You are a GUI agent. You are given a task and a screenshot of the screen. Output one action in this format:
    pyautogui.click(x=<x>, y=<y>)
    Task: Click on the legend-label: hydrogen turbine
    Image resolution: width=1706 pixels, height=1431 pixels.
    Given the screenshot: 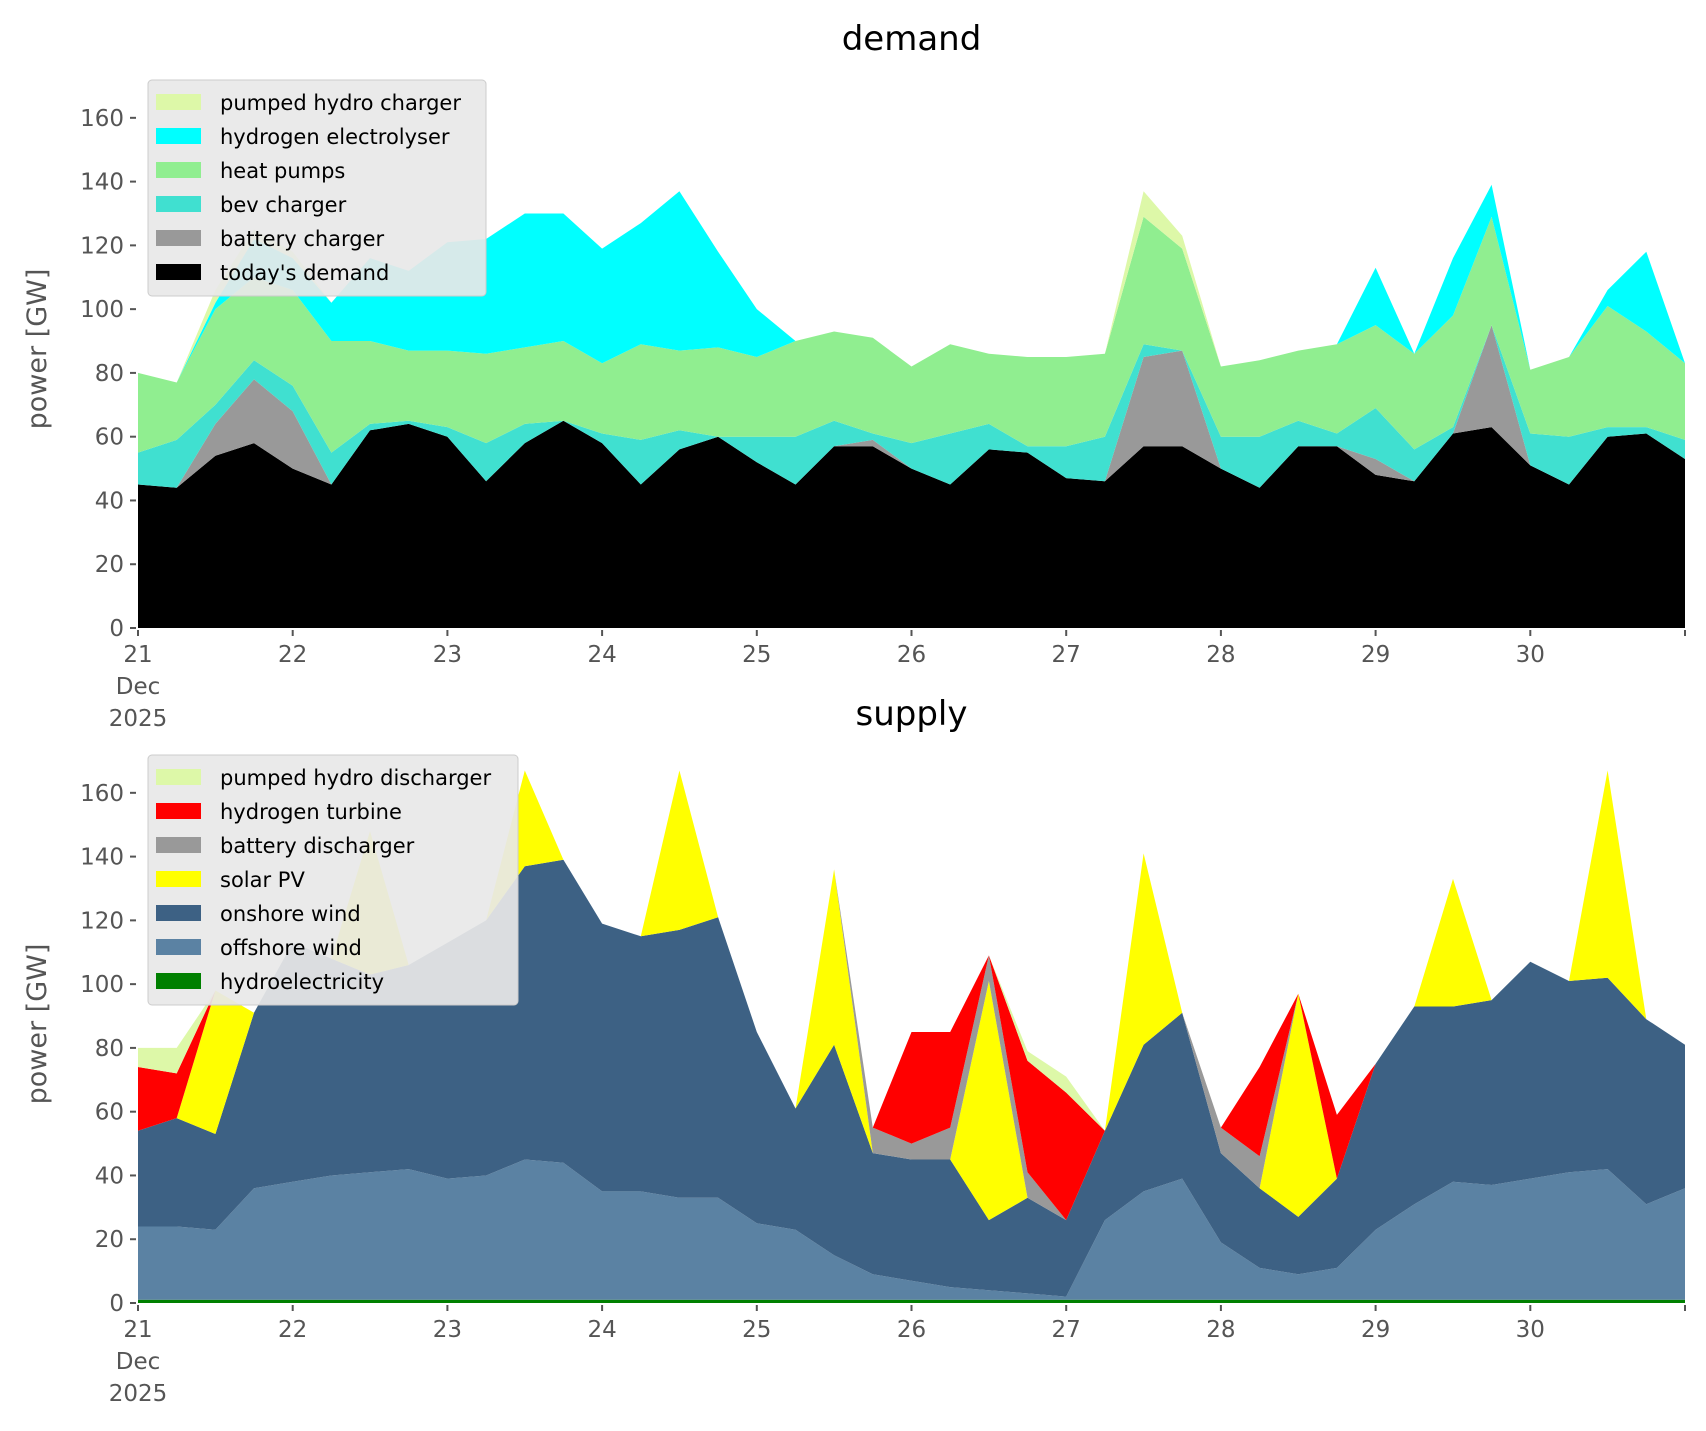 What is the action you would take?
    pyautogui.click(x=311, y=812)
    